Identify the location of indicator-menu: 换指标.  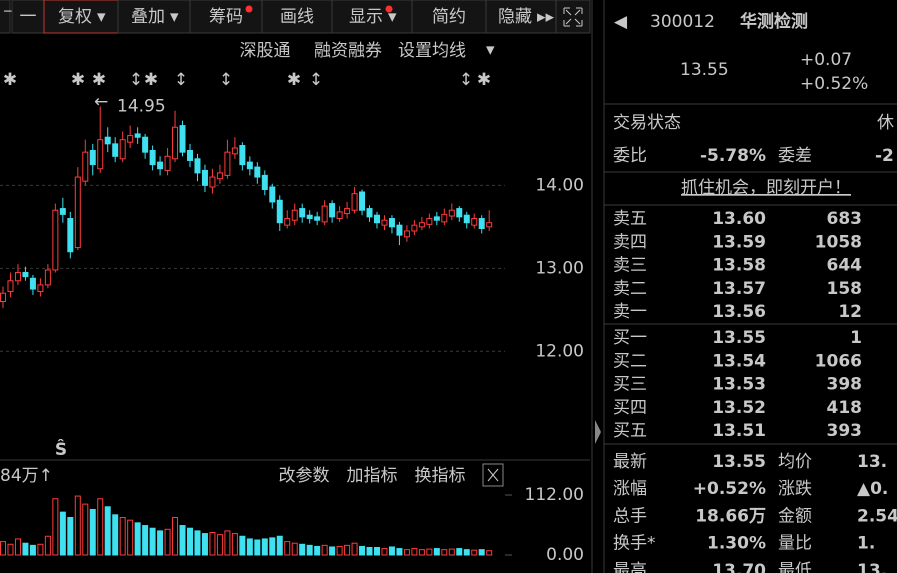
(440, 476).